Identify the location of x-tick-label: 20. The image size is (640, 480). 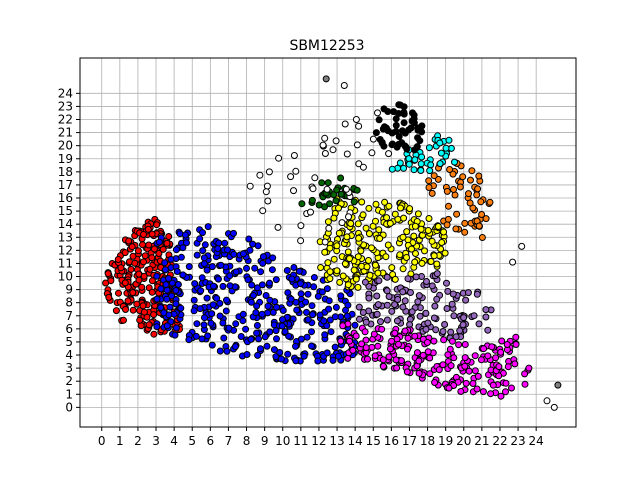
(463, 441).